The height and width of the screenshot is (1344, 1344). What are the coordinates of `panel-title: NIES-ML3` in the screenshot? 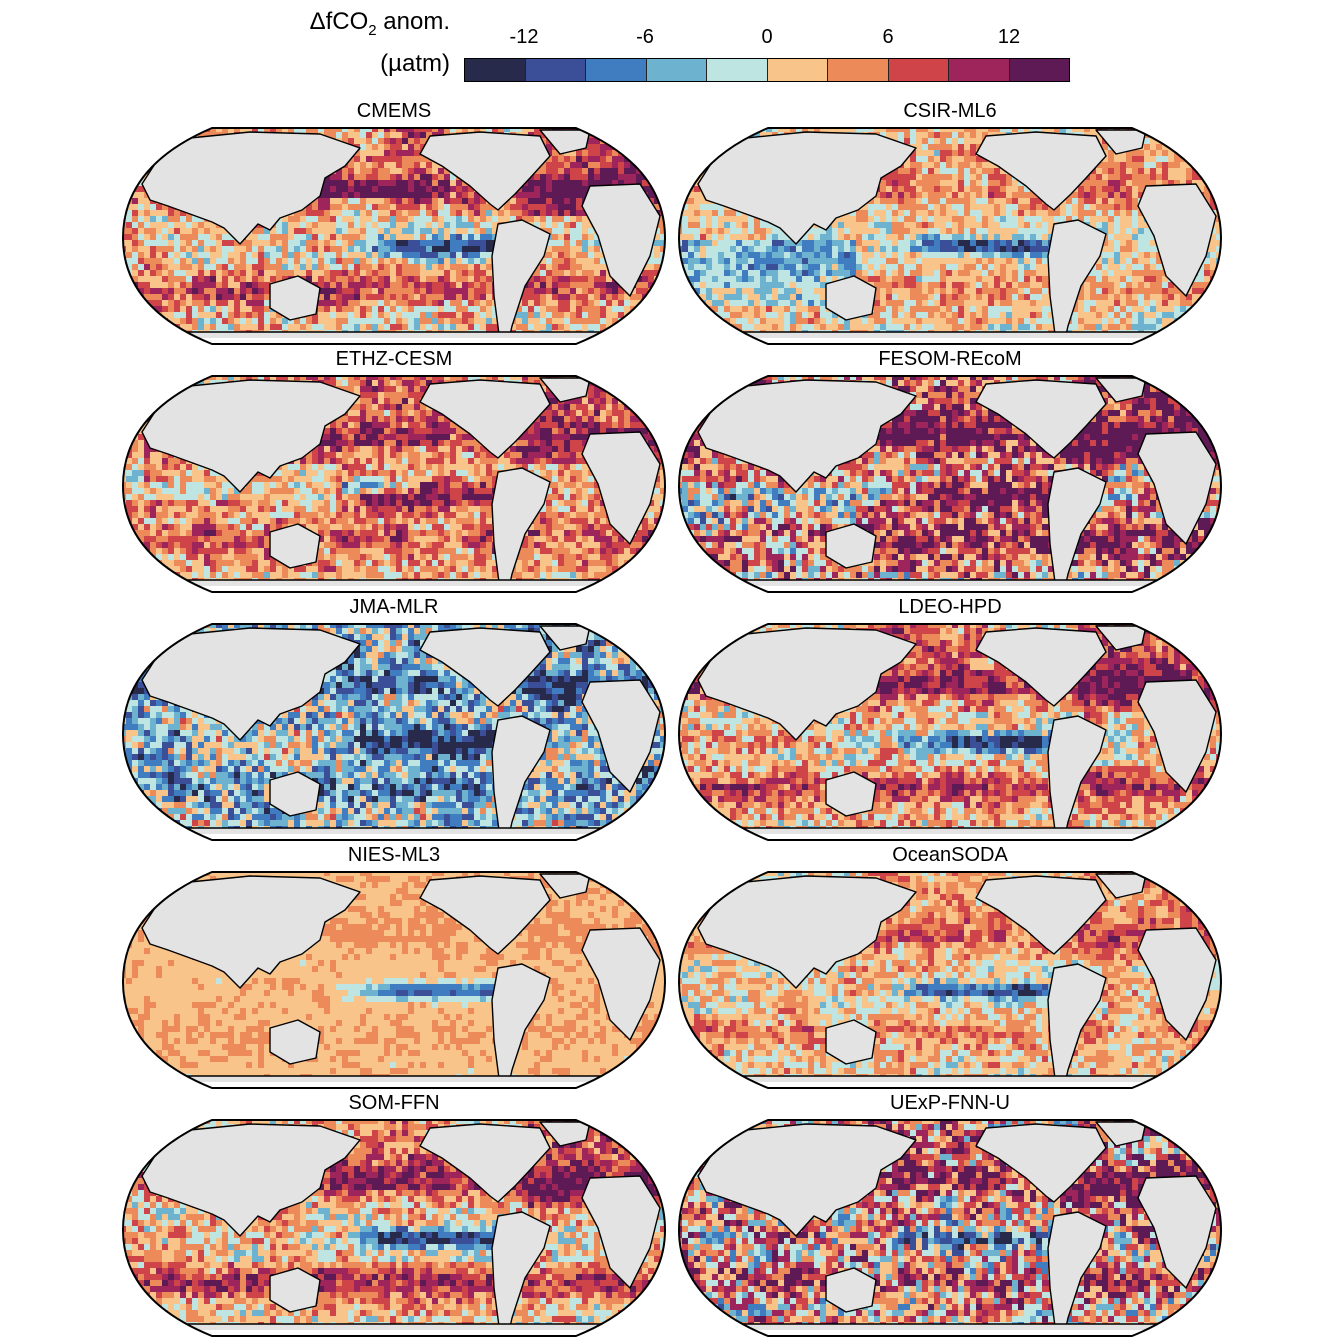 It's located at (394, 855).